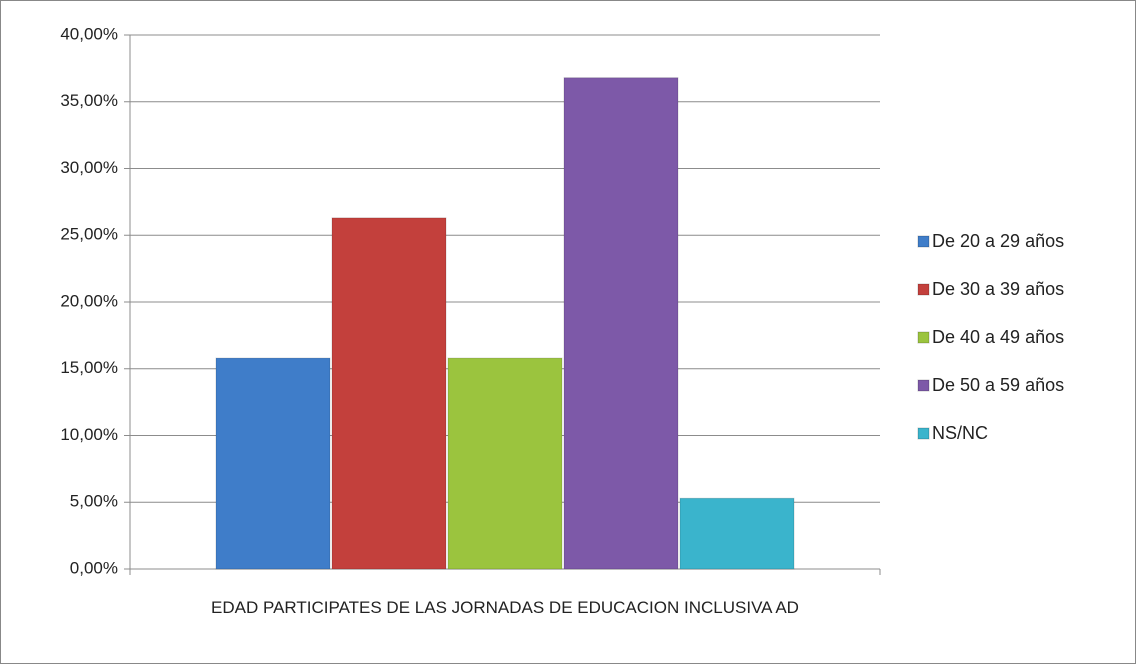 Image resolution: width=1136 pixels, height=664 pixels. I want to click on legend-label: De 40 a 49 años, so click(998, 337).